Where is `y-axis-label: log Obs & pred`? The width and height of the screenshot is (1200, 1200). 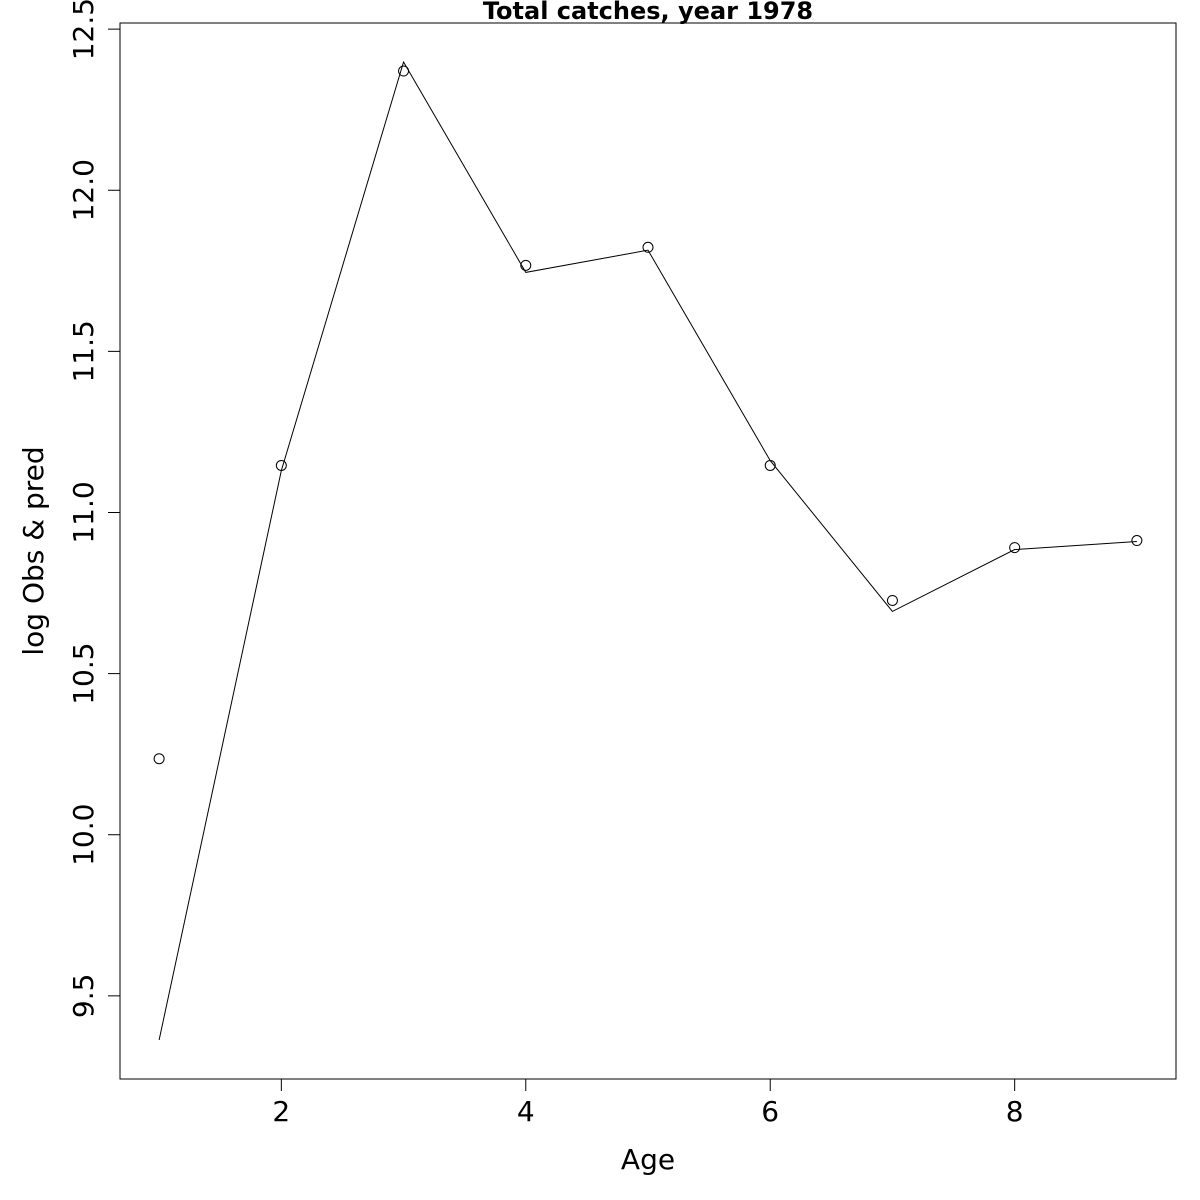
y-axis-label: log Obs & pred is located at coordinates (33, 550).